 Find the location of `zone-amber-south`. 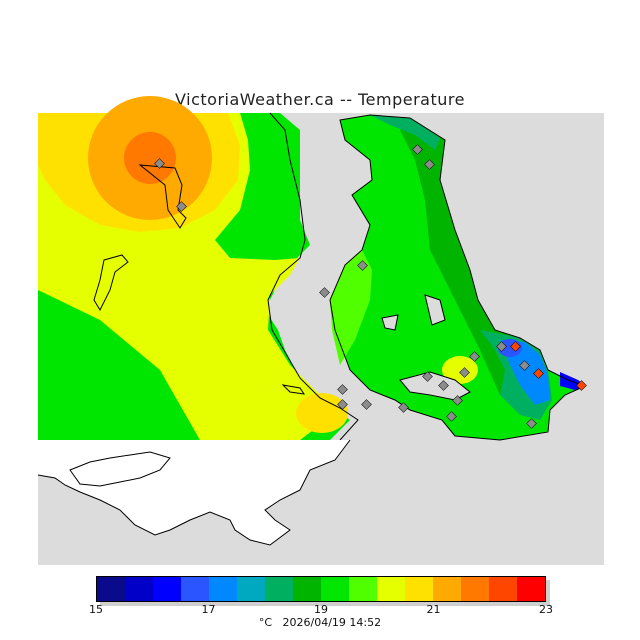

zone-amber-south is located at coordinates (322, 413).